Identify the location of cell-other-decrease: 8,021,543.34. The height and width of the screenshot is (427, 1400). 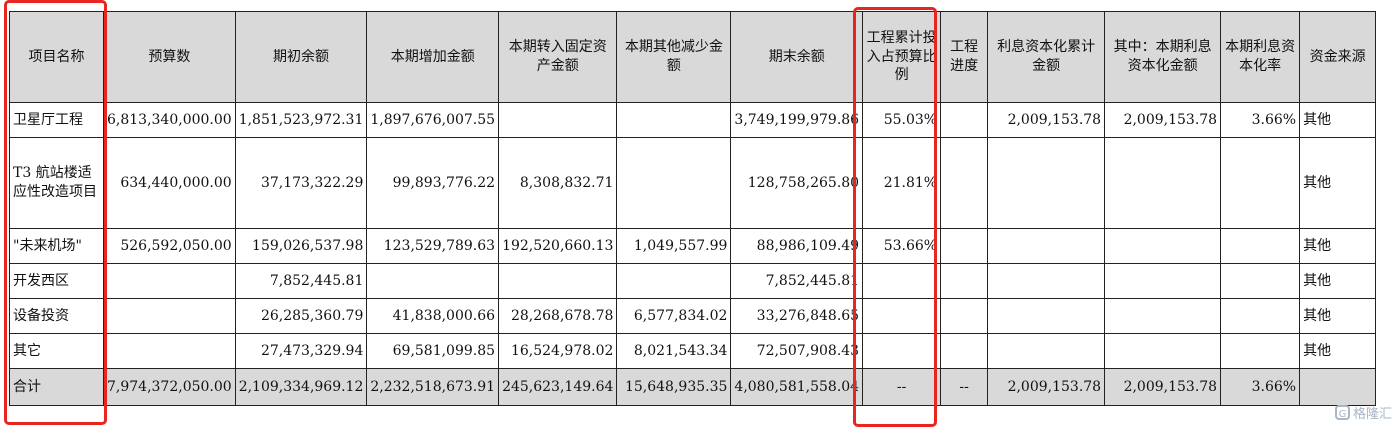
(674, 351).